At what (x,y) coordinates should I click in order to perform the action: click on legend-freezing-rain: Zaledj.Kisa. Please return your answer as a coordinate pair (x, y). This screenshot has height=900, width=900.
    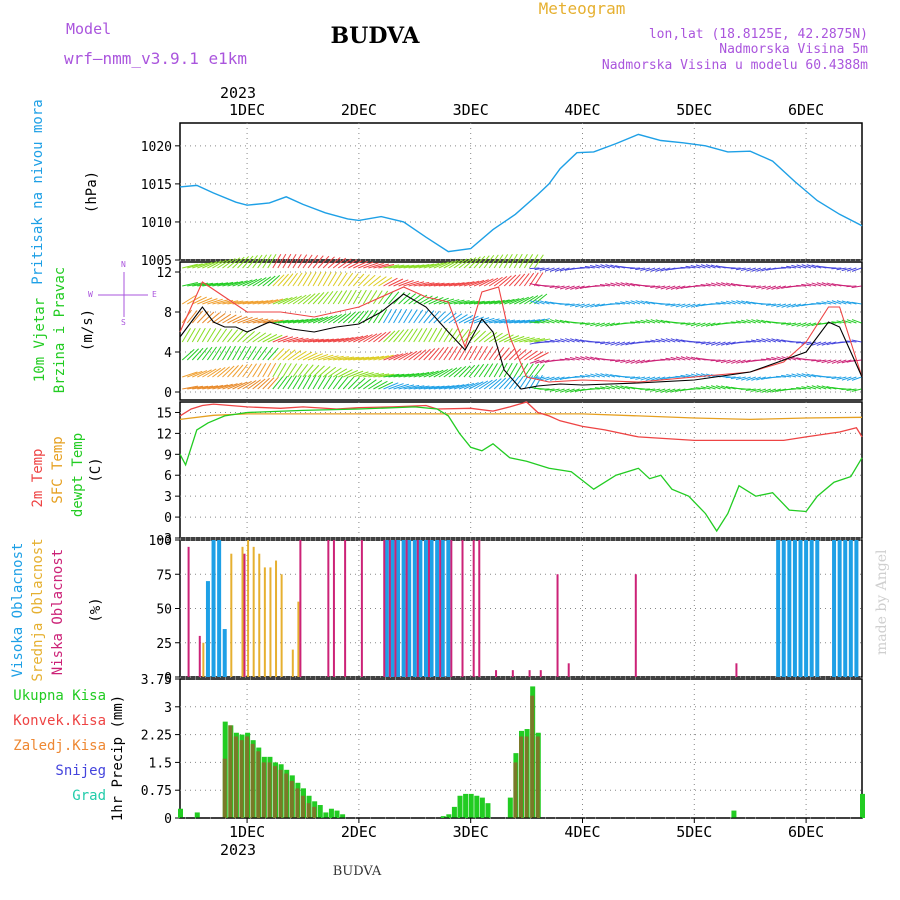
    Looking at the image, I should click on (59, 746).